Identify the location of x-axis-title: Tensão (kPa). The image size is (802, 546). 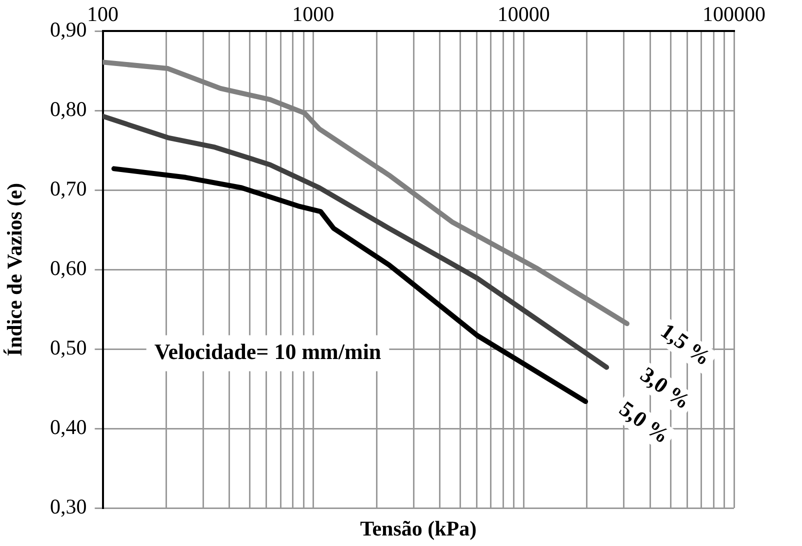
(418, 528).